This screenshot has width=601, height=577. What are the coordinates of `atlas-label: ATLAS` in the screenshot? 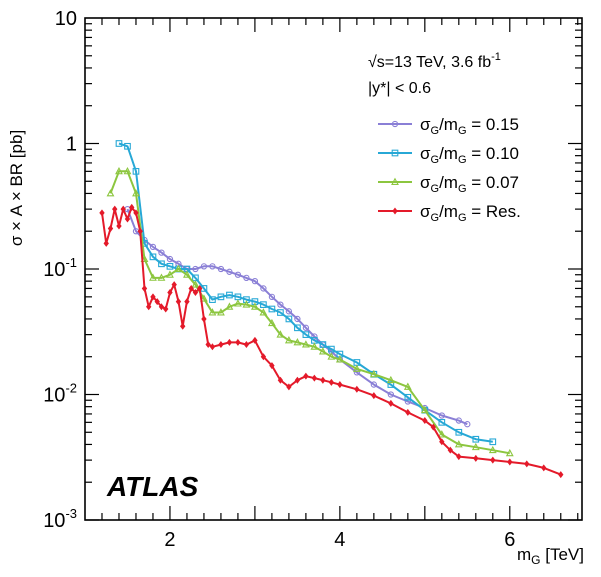 It's located at (152, 486).